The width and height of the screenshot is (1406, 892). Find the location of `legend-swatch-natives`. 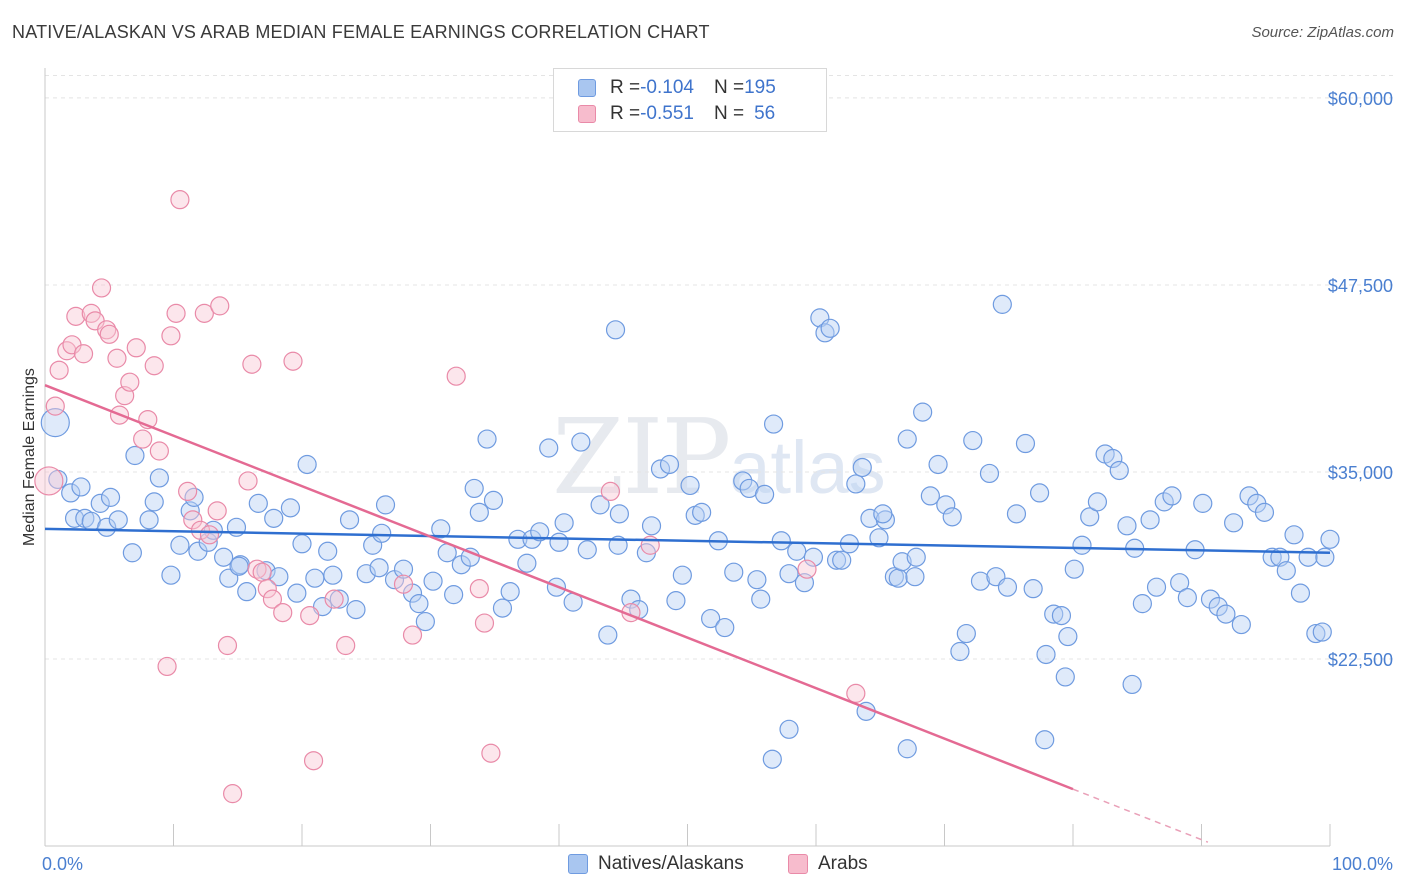

legend-swatch-natives is located at coordinates (587, 88).